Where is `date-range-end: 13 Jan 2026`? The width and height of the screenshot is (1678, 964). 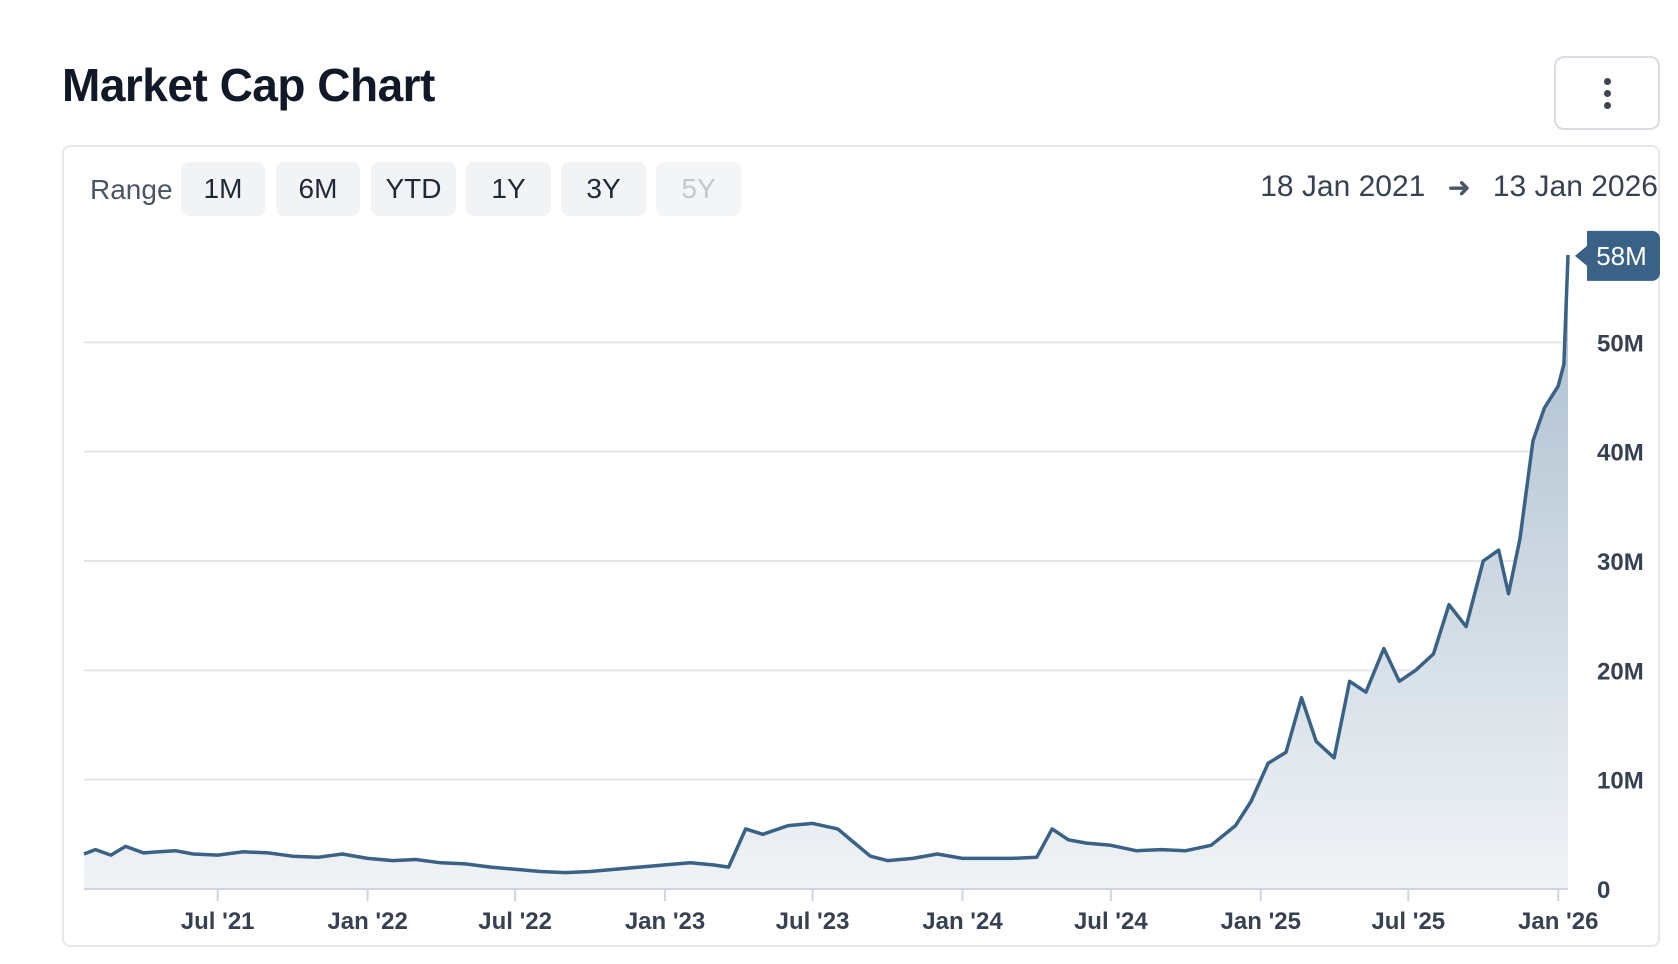
date-range-end: 13 Jan 2026 is located at coordinates (1575, 186).